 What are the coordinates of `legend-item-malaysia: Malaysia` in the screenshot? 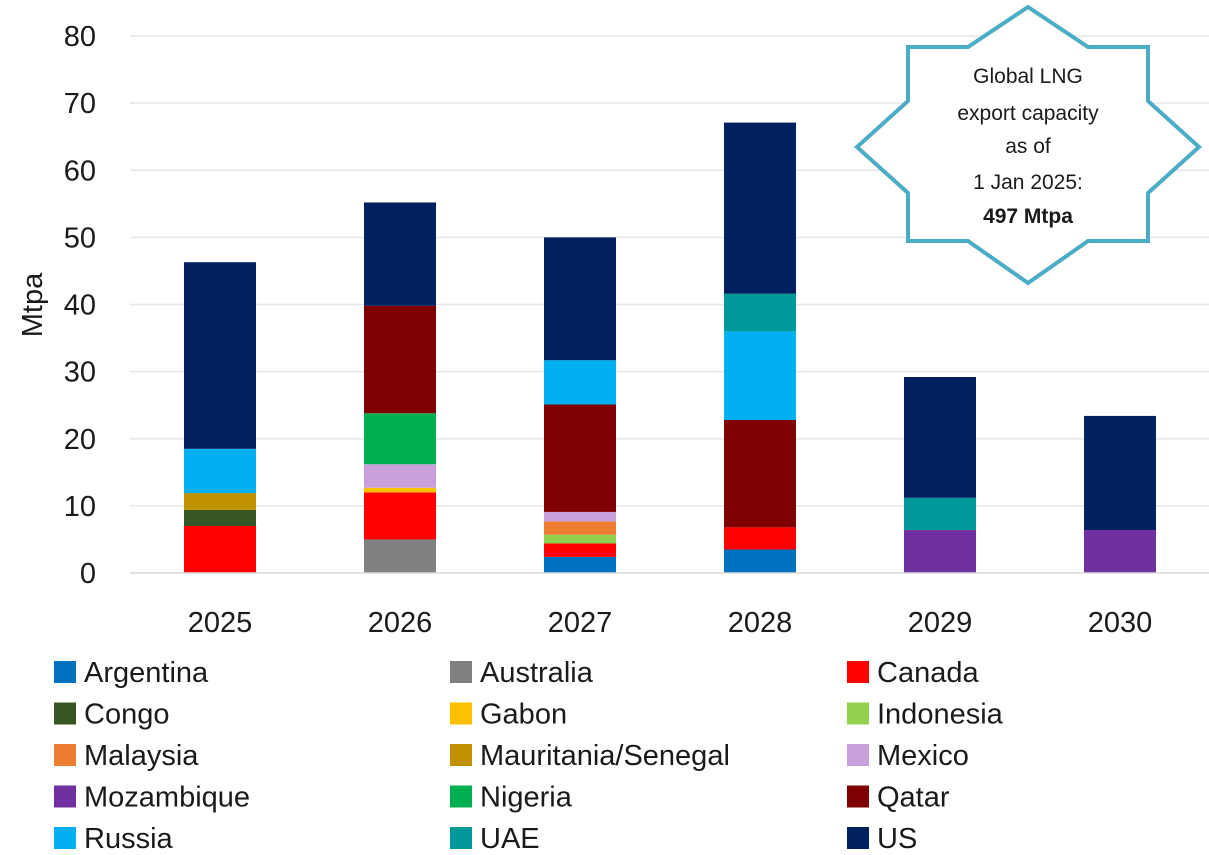 It's located at (126, 756).